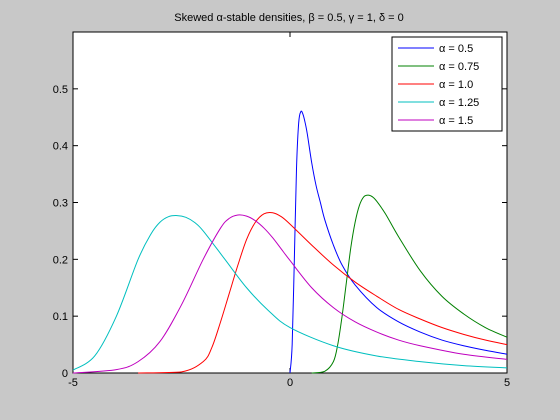 The image size is (560, 420). I want to click on legend-label: α = 1.5, so click(456, 121).